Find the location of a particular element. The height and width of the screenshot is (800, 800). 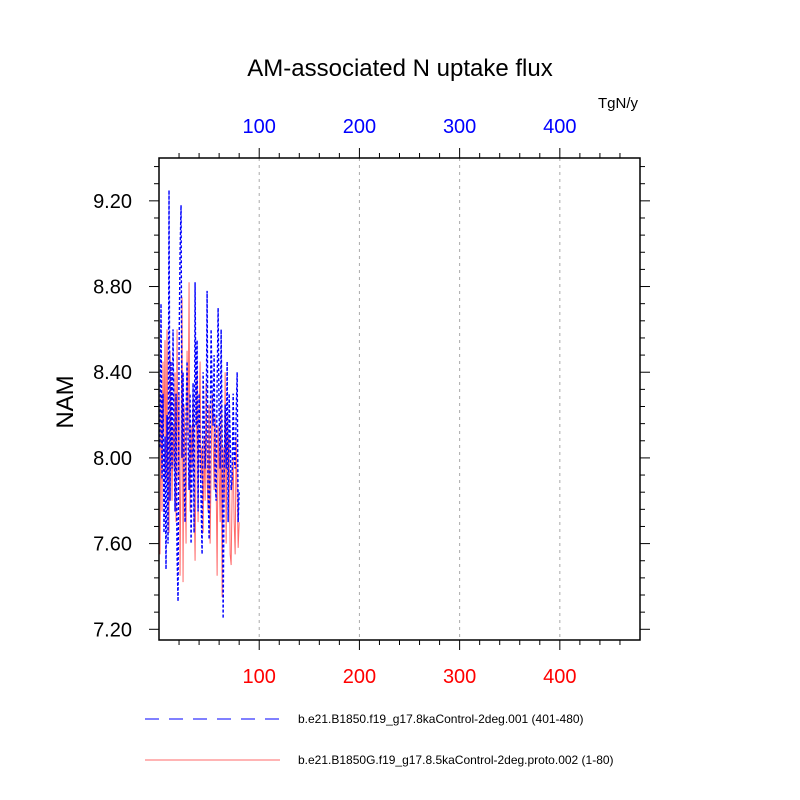

x-top-tick-label: 300 is located at coordinates (459, 127).